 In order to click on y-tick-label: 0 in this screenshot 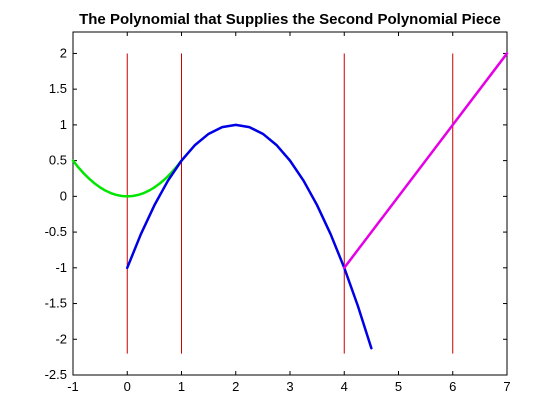, I will do `click(63, 195)`.